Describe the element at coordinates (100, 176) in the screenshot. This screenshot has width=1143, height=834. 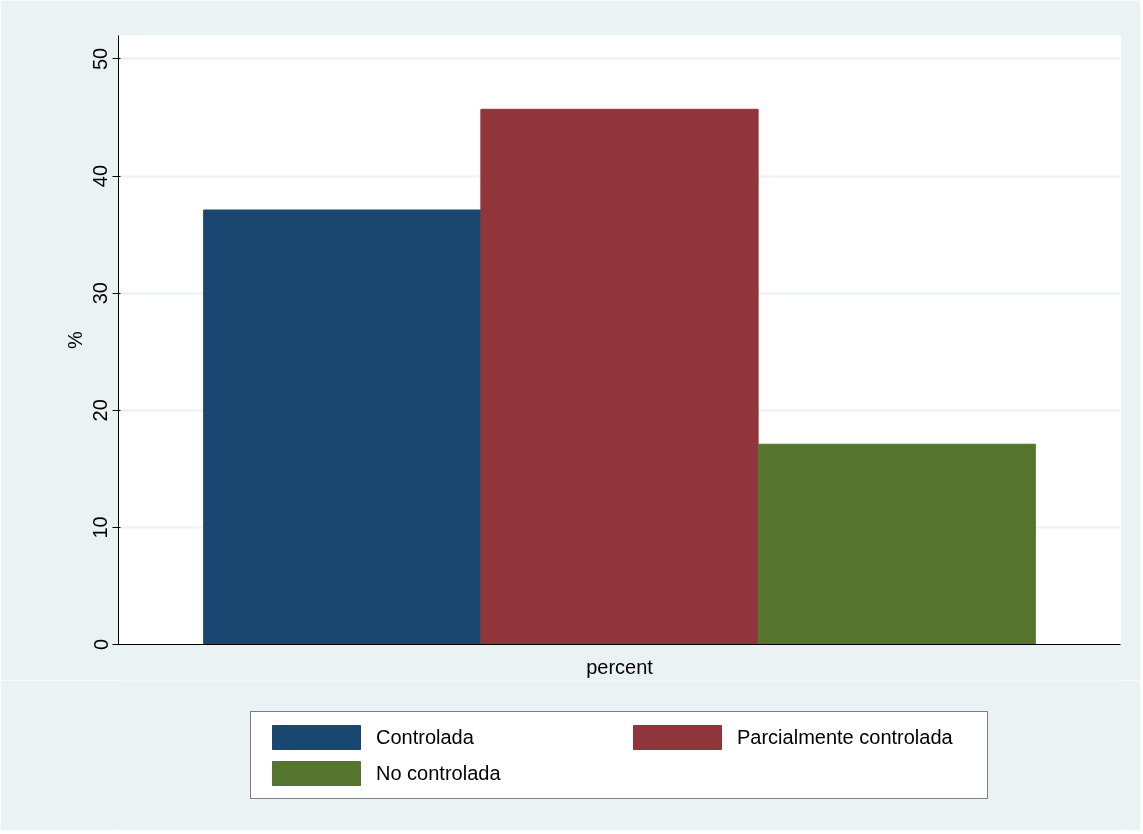
I see `y-tick-label: 40` at that location.